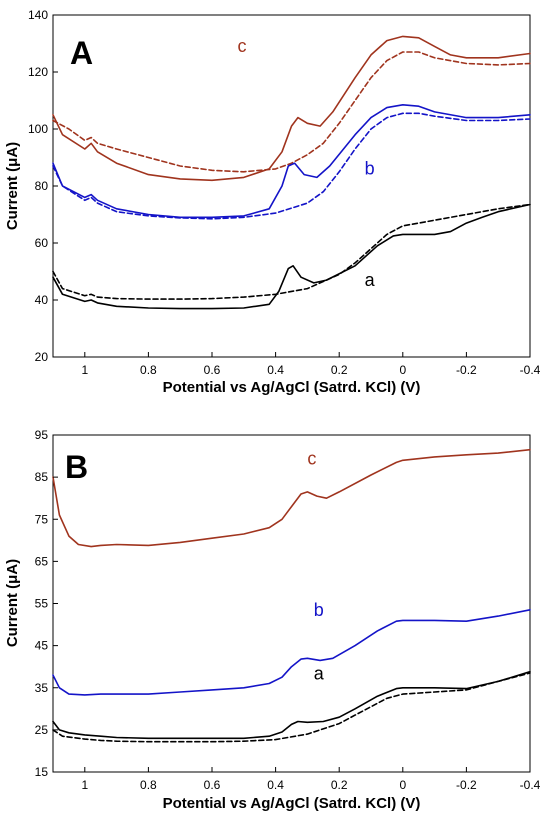 Image resolution: width=550 pixels, height=827 pixels. What do you see at coordinates (42, 519) in the screenshot?
I see `y-tick-label: 75` at bounding box center [42, 519].